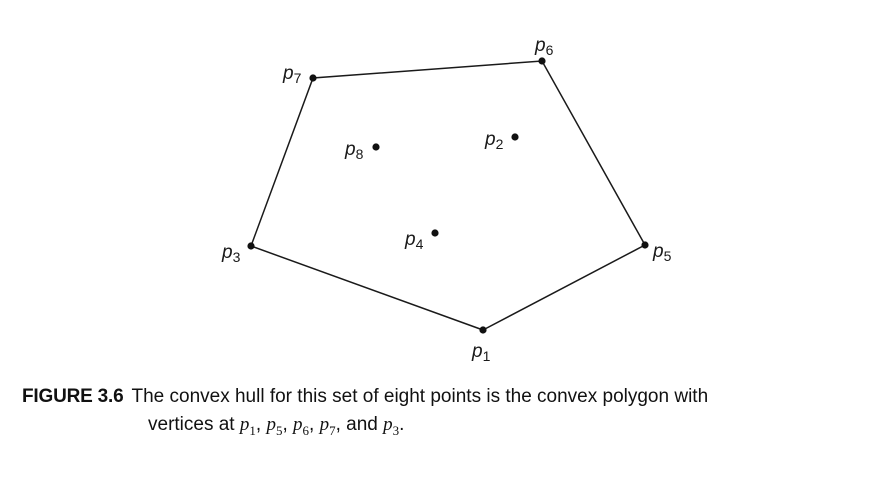 Image resolution: width=883 pixels, height=484 pixels. I want to click on point-label-p5: p5, so click(662, 252).